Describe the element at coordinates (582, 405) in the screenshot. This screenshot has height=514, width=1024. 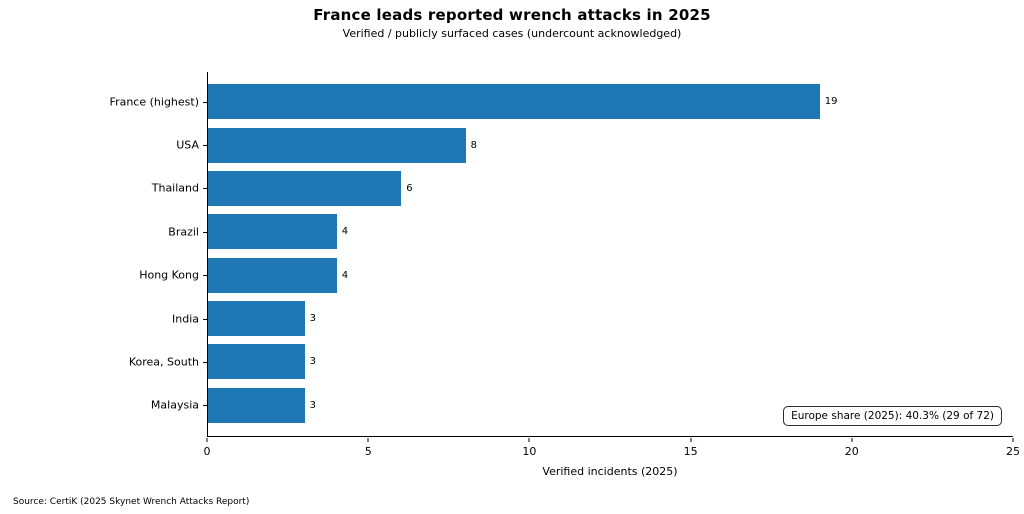
I see `bar-row: Malaysia 3` at that location.